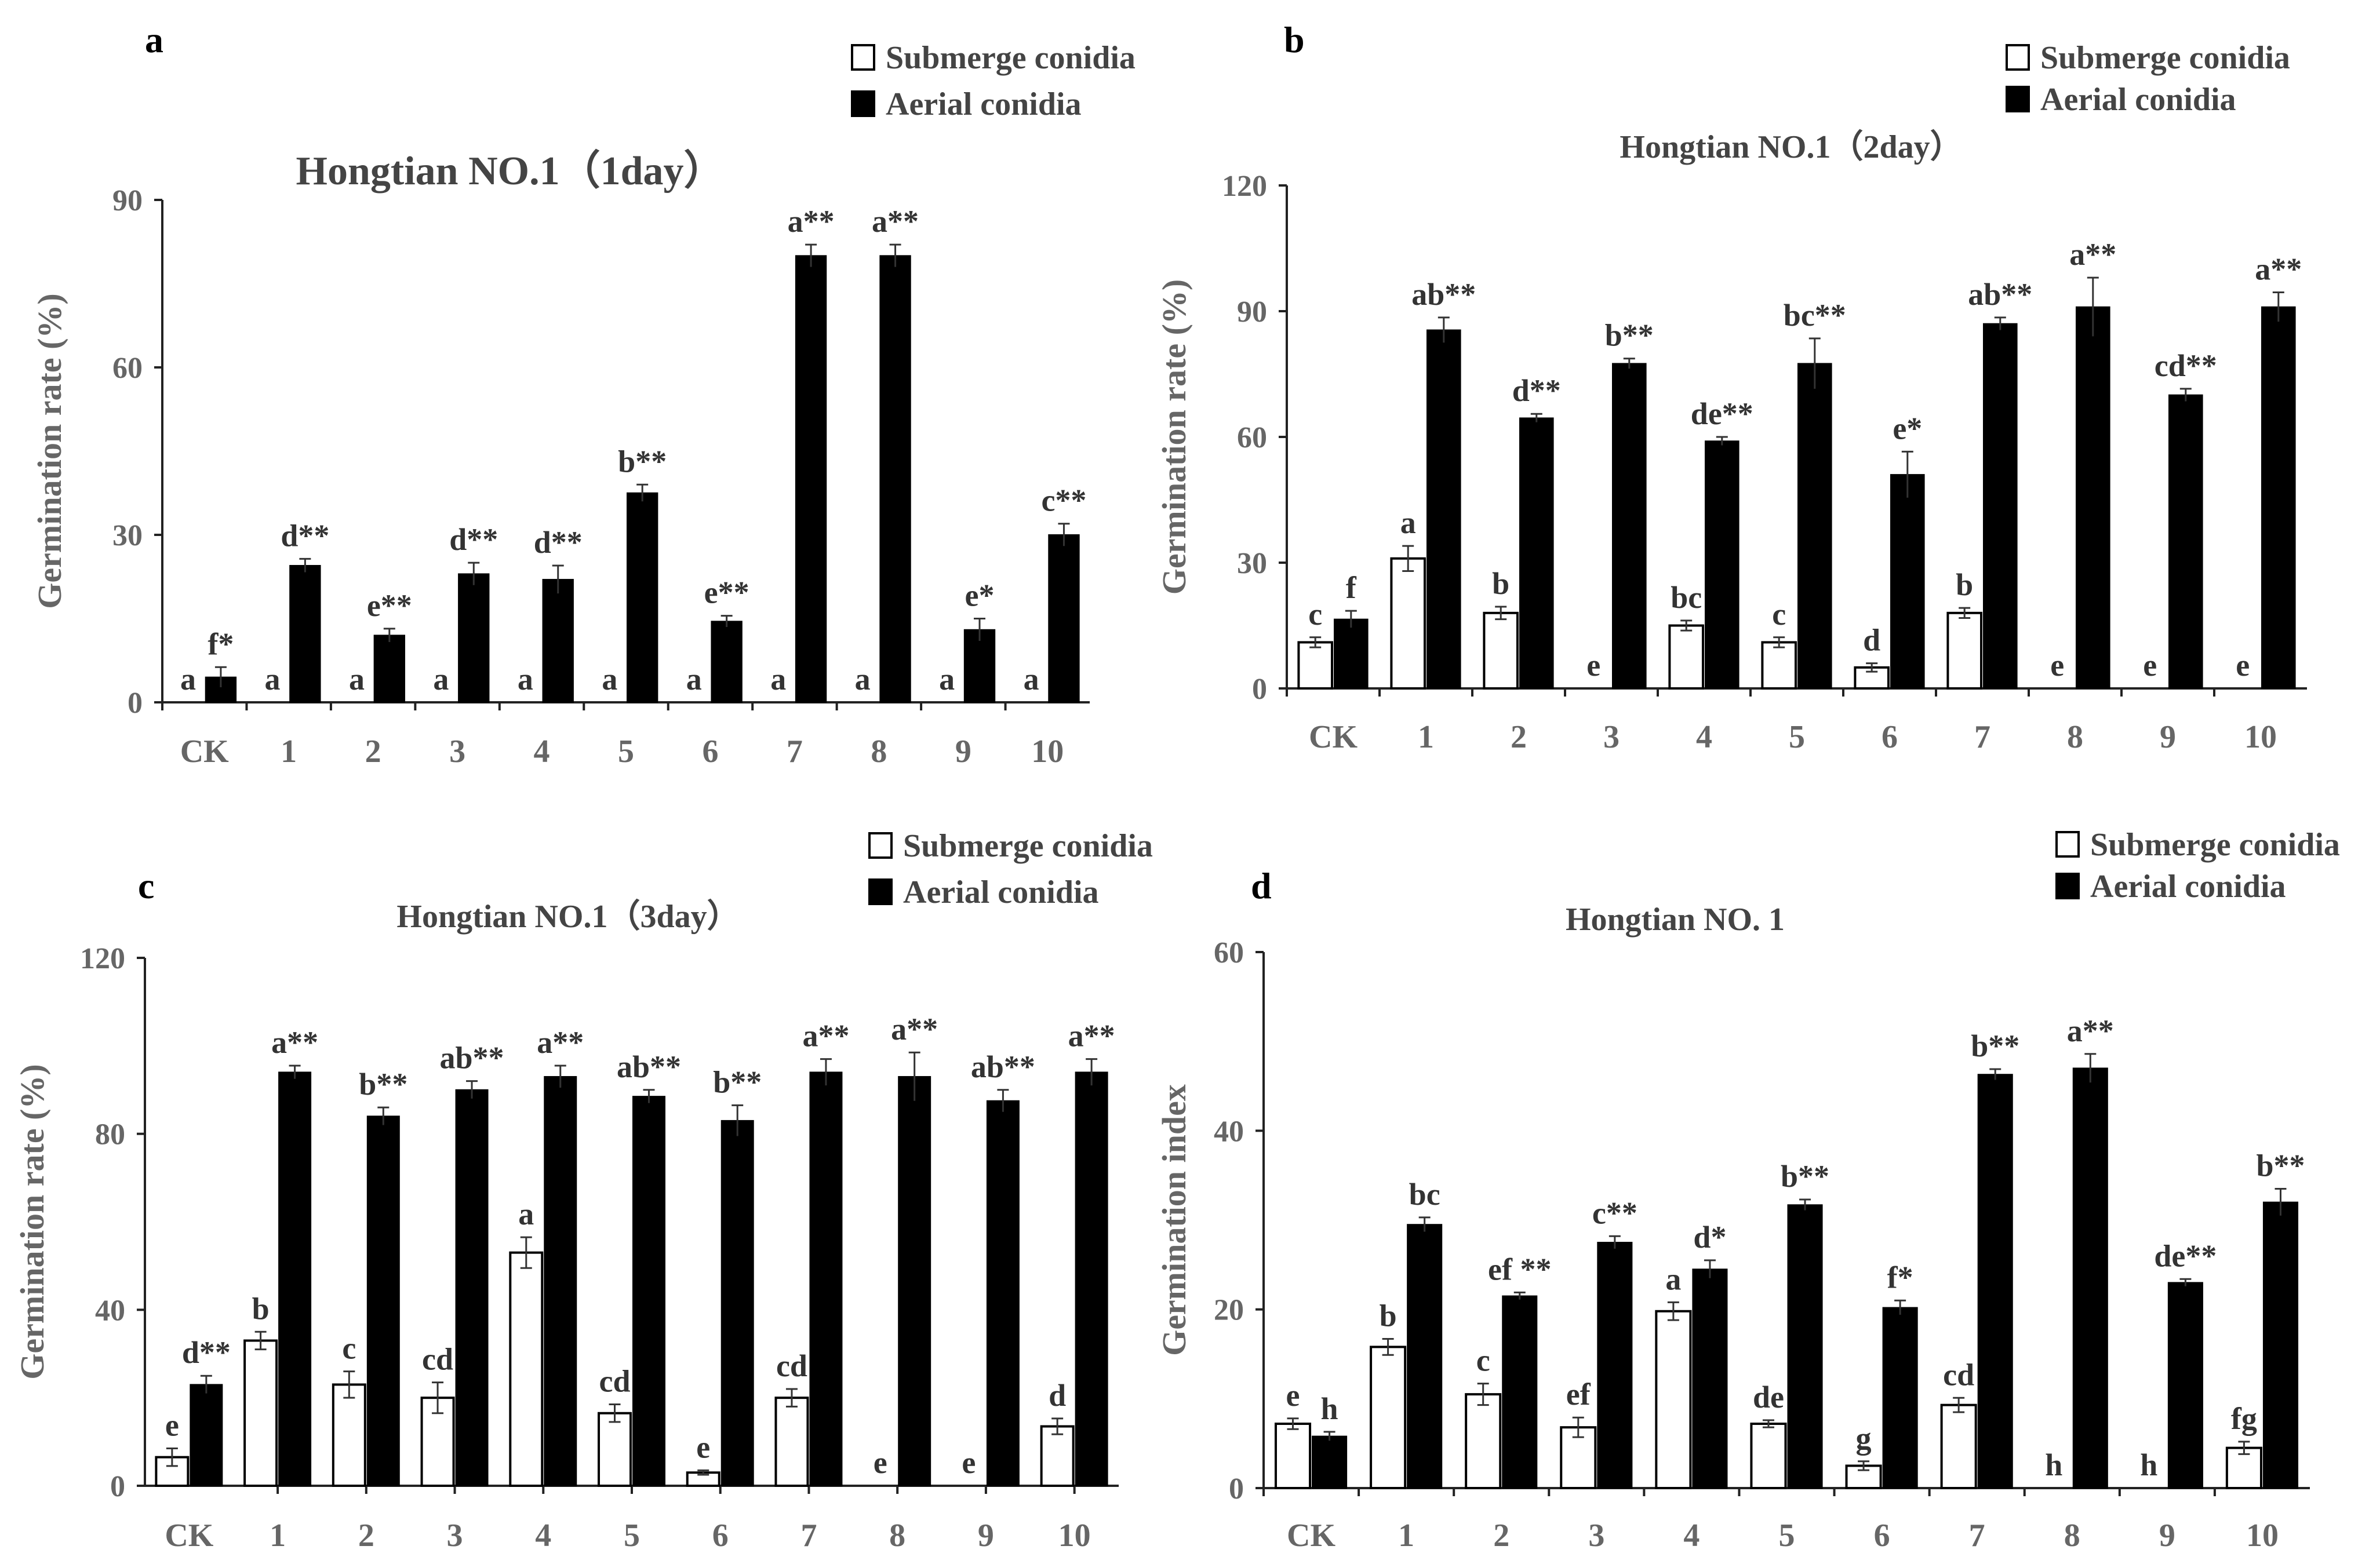  I want to click on sig-label-submerge: b, so click(1501, 583).